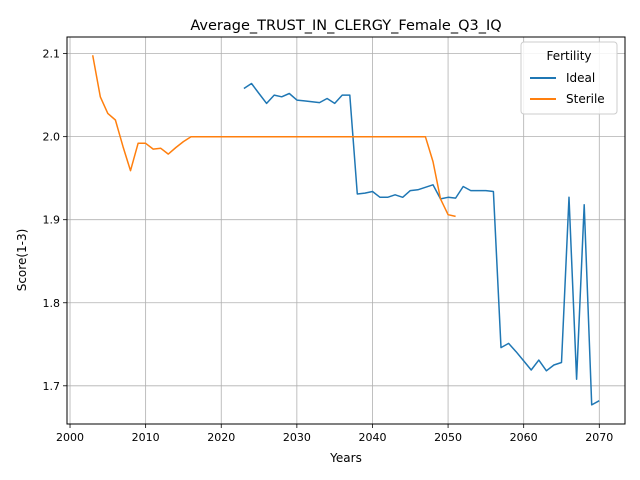 The image size is (640, 480). What do you see at coordinates (70, 437) in the screenshot?
I see `x-tick-label: 2000` at bounding box center [70, 437].